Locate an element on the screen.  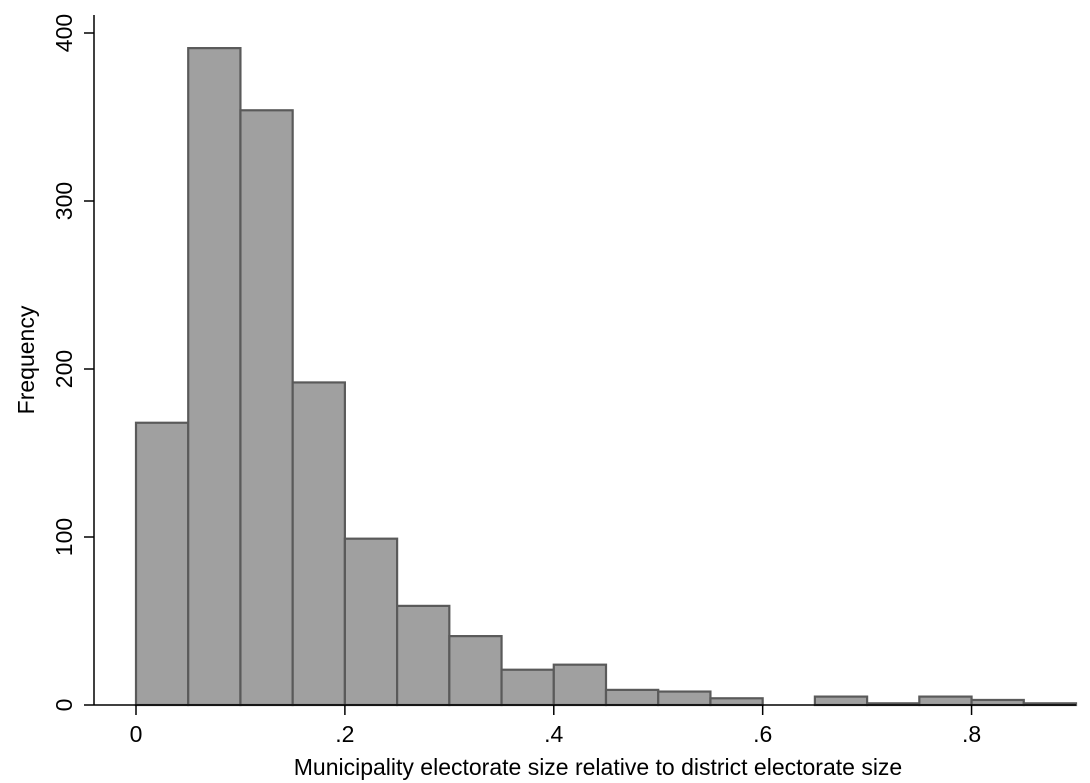
y-tick-label: 100 is located at coordinates (64, 537).